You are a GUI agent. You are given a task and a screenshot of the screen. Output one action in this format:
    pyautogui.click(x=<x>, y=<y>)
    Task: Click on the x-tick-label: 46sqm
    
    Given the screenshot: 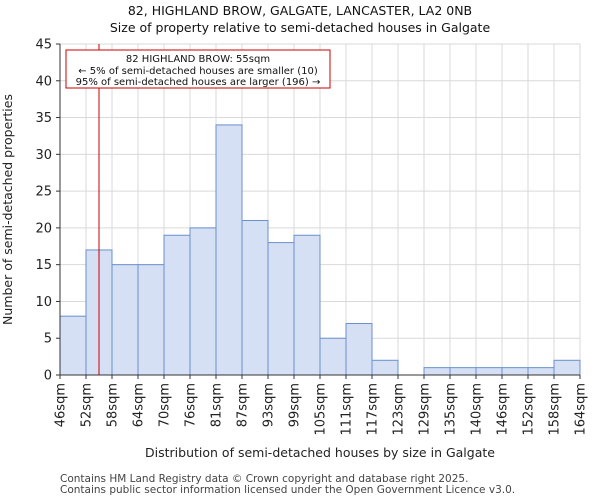 What is the action you would take?
    pyautogui.click(x=61, y=405)
    